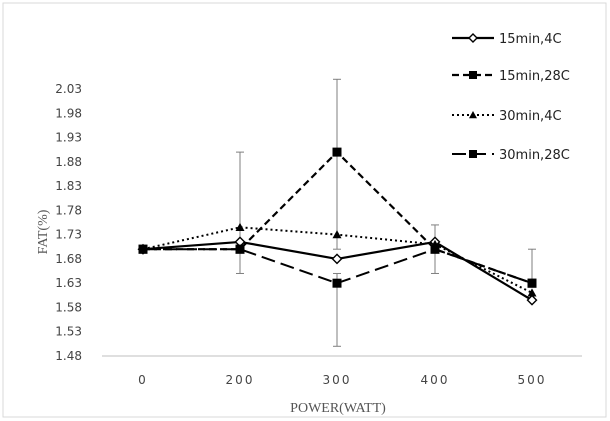 The height and width of the screenshot is (421, 610). Describe the element at coordinates (532, 380) in the screenshot. I see `x-tick-label: 500` at that location.